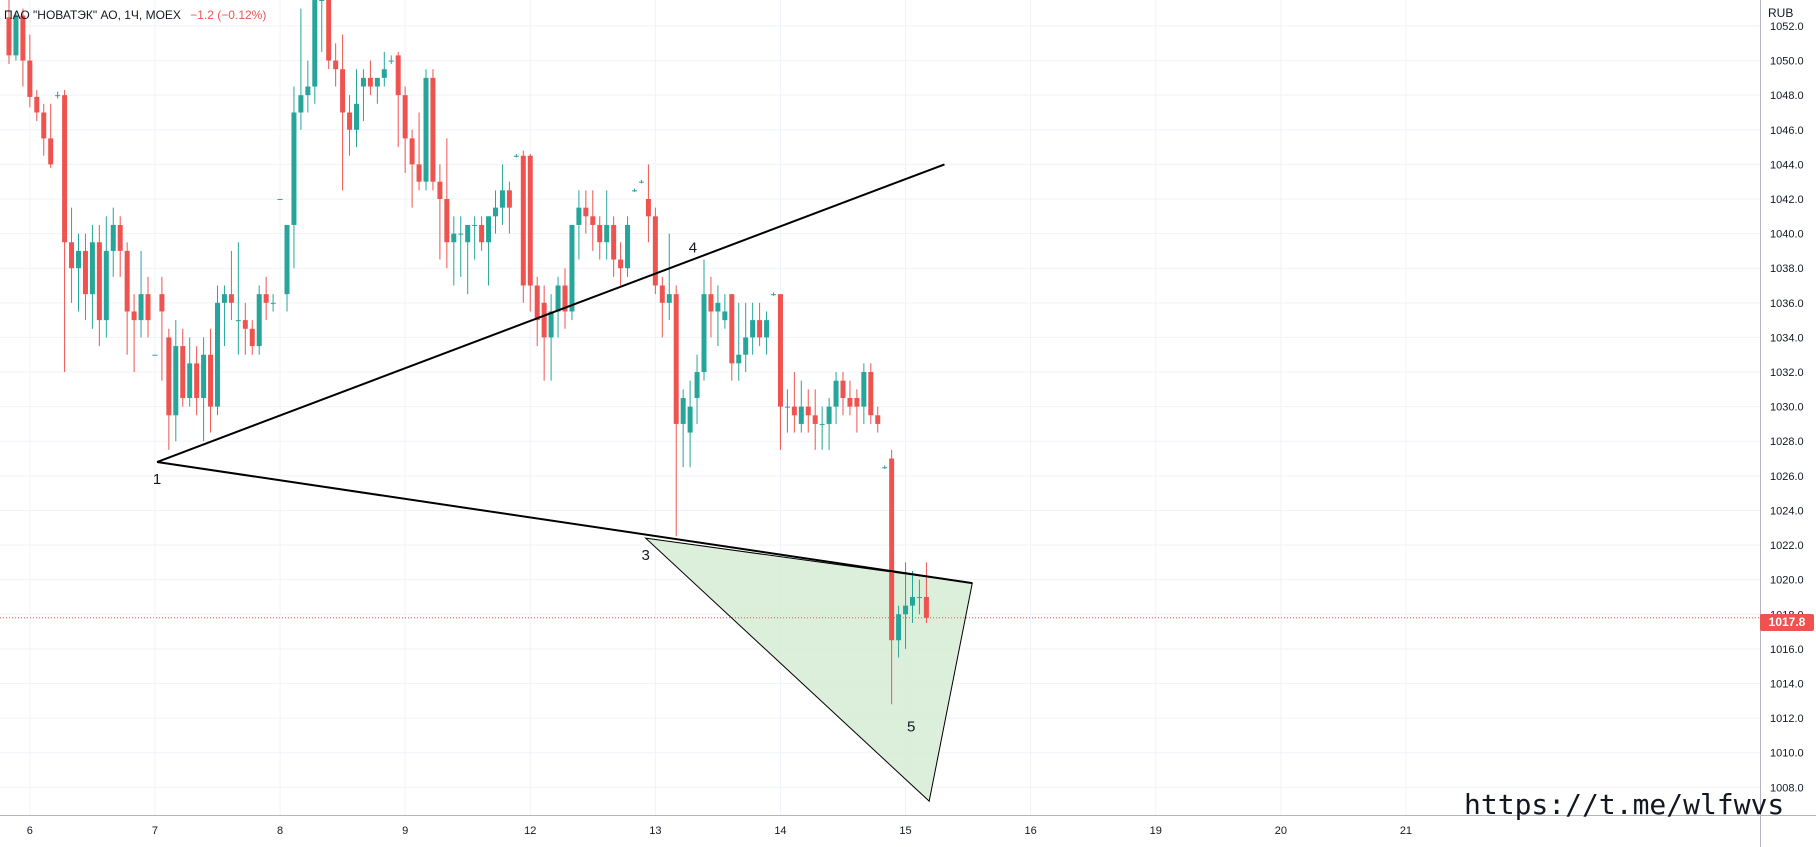  I want to click on currency-label: RUB, so click(1781, 13).